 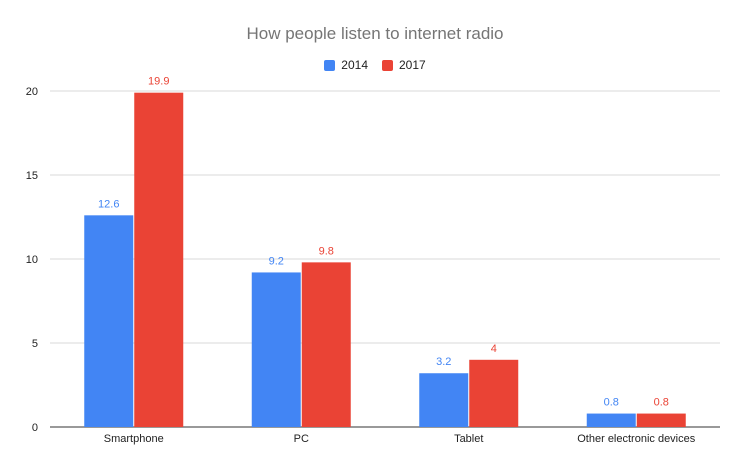 I want to click on legend-label-2014: 2014, so click(x=354, y=65).